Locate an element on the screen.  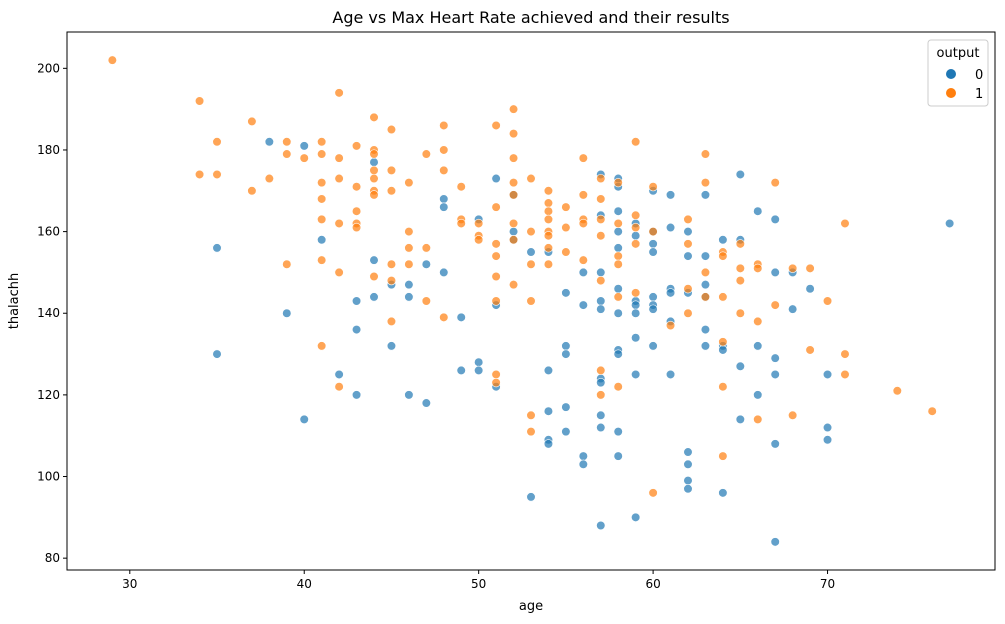
x-tick-label: 70 is located at coordinates (827, 584).